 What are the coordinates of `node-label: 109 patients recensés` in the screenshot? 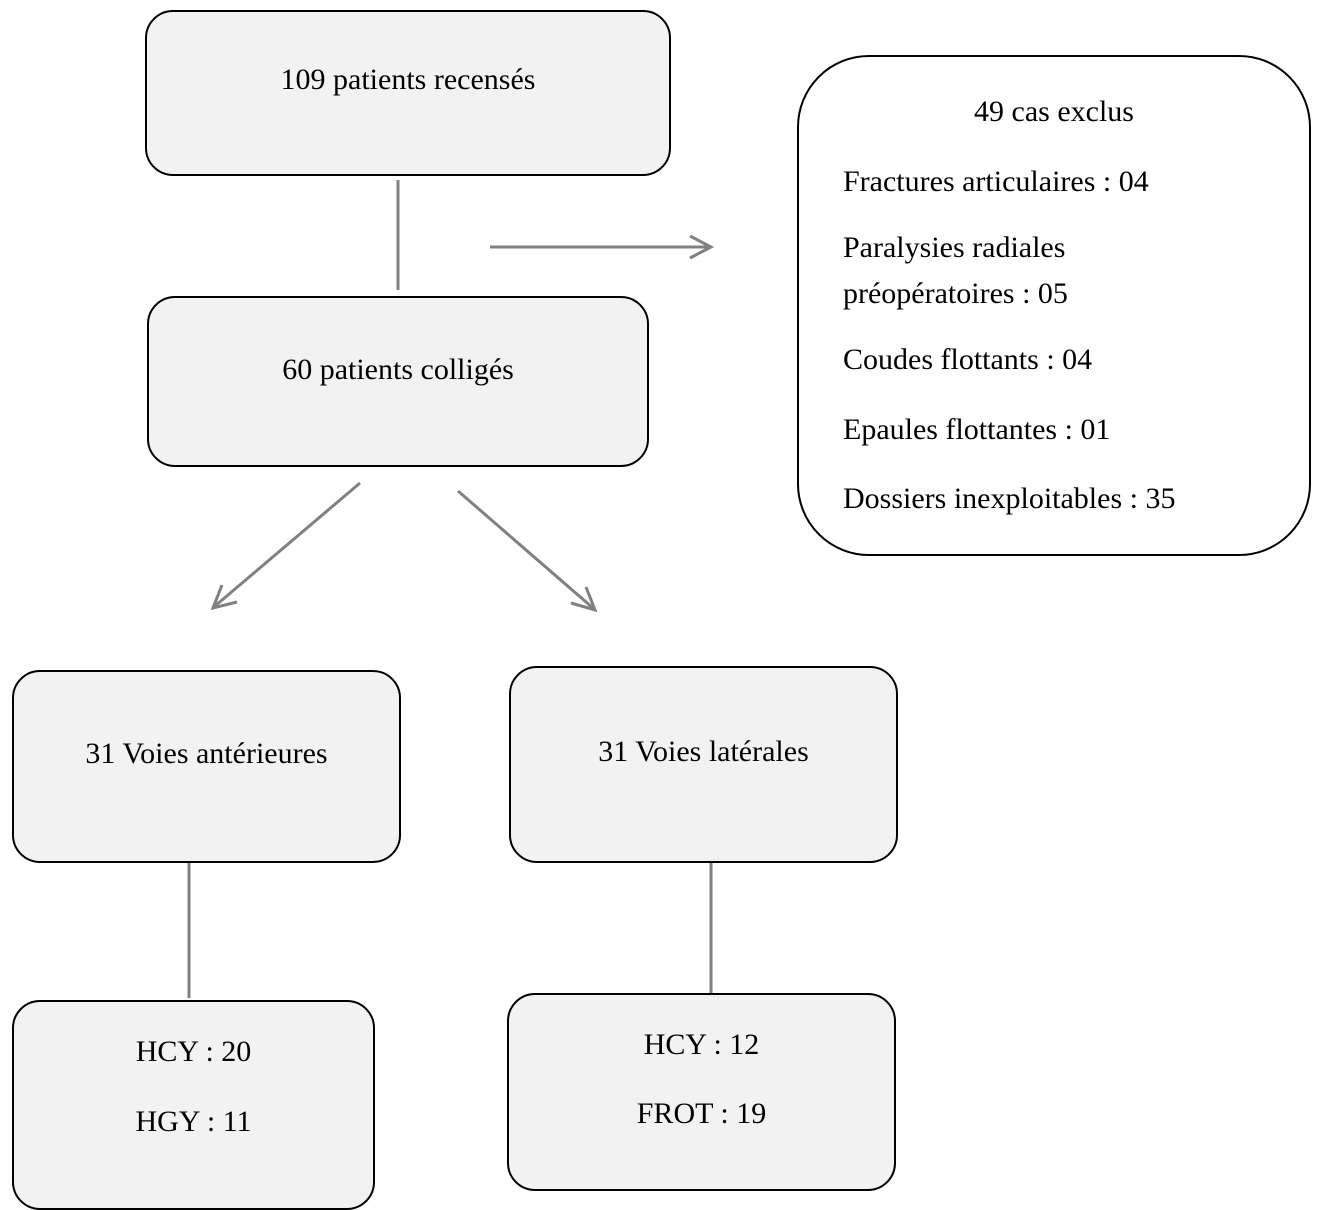 It's located at (408, 79).